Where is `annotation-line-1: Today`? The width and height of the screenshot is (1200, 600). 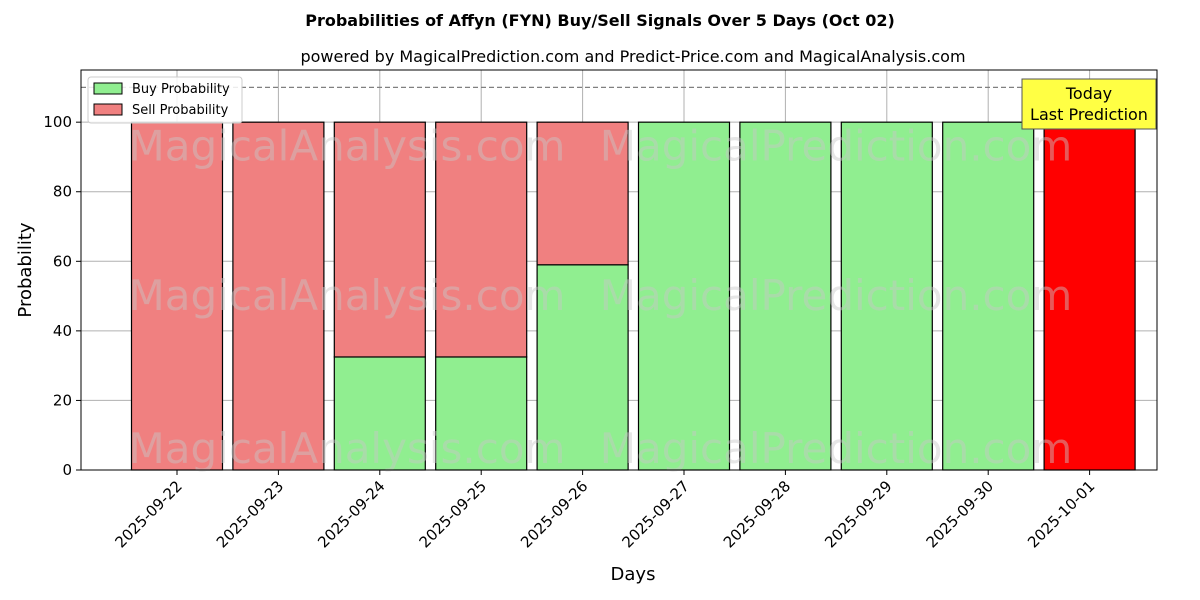
annotation-line-1: Today is located at coordinates (1088, 93).